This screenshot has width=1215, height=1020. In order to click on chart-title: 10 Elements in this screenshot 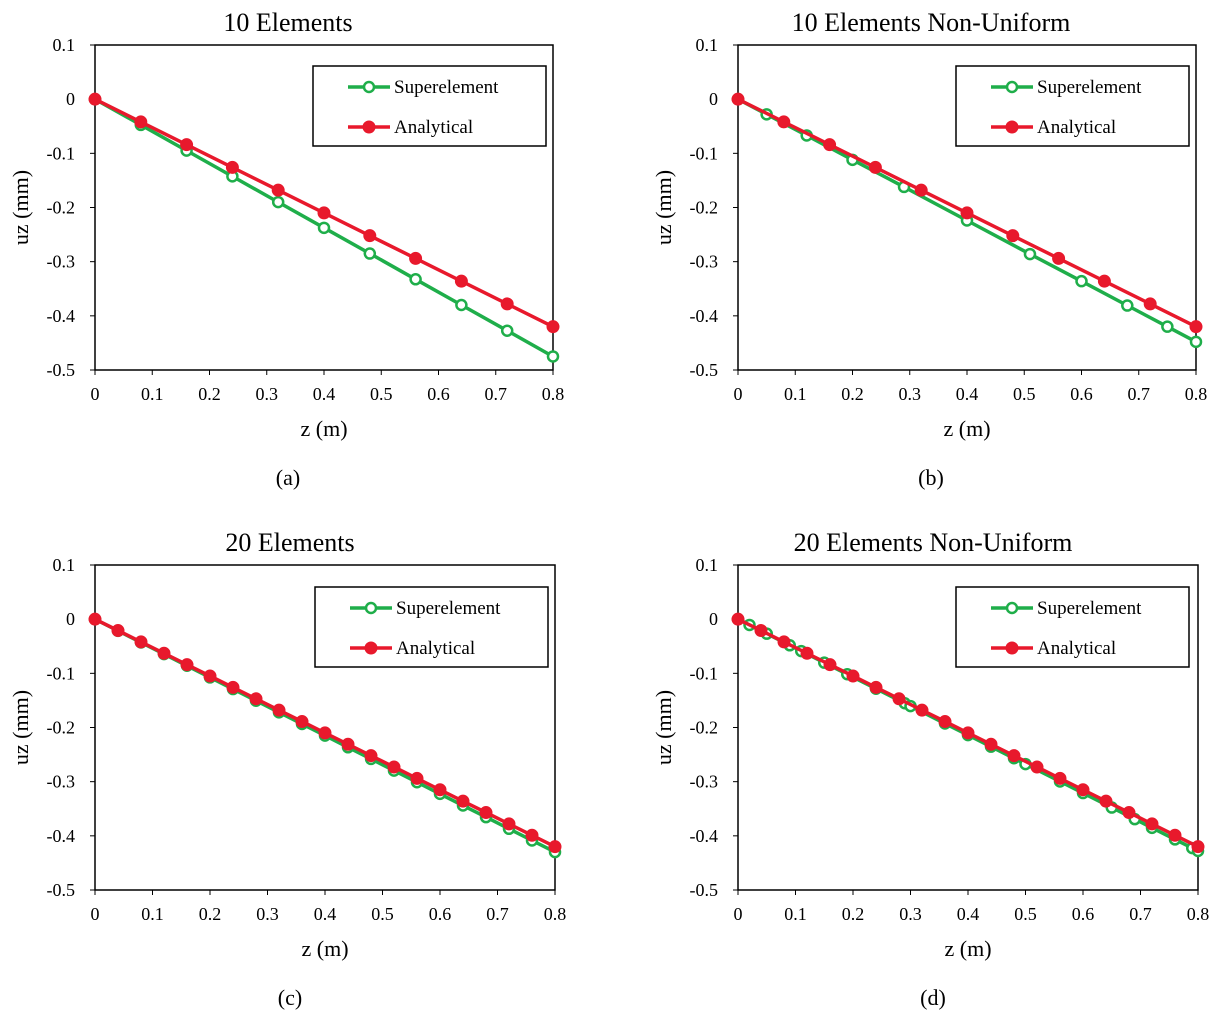, I will do `click(287, 22)`.